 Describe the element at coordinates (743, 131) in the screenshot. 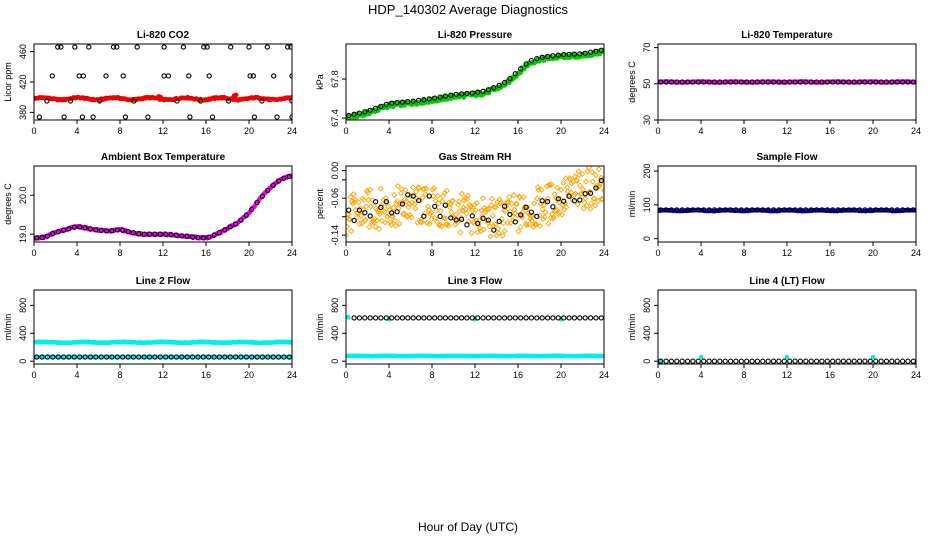

I see `x-tick-label: 8` at that location.